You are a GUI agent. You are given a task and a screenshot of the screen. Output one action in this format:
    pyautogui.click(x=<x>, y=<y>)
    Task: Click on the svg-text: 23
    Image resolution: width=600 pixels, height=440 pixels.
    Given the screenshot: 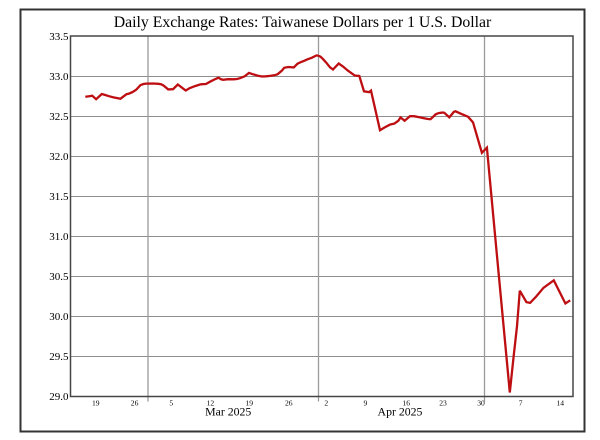 What is the action you would take?
    pyautogui.click(x=443, y=403)
    